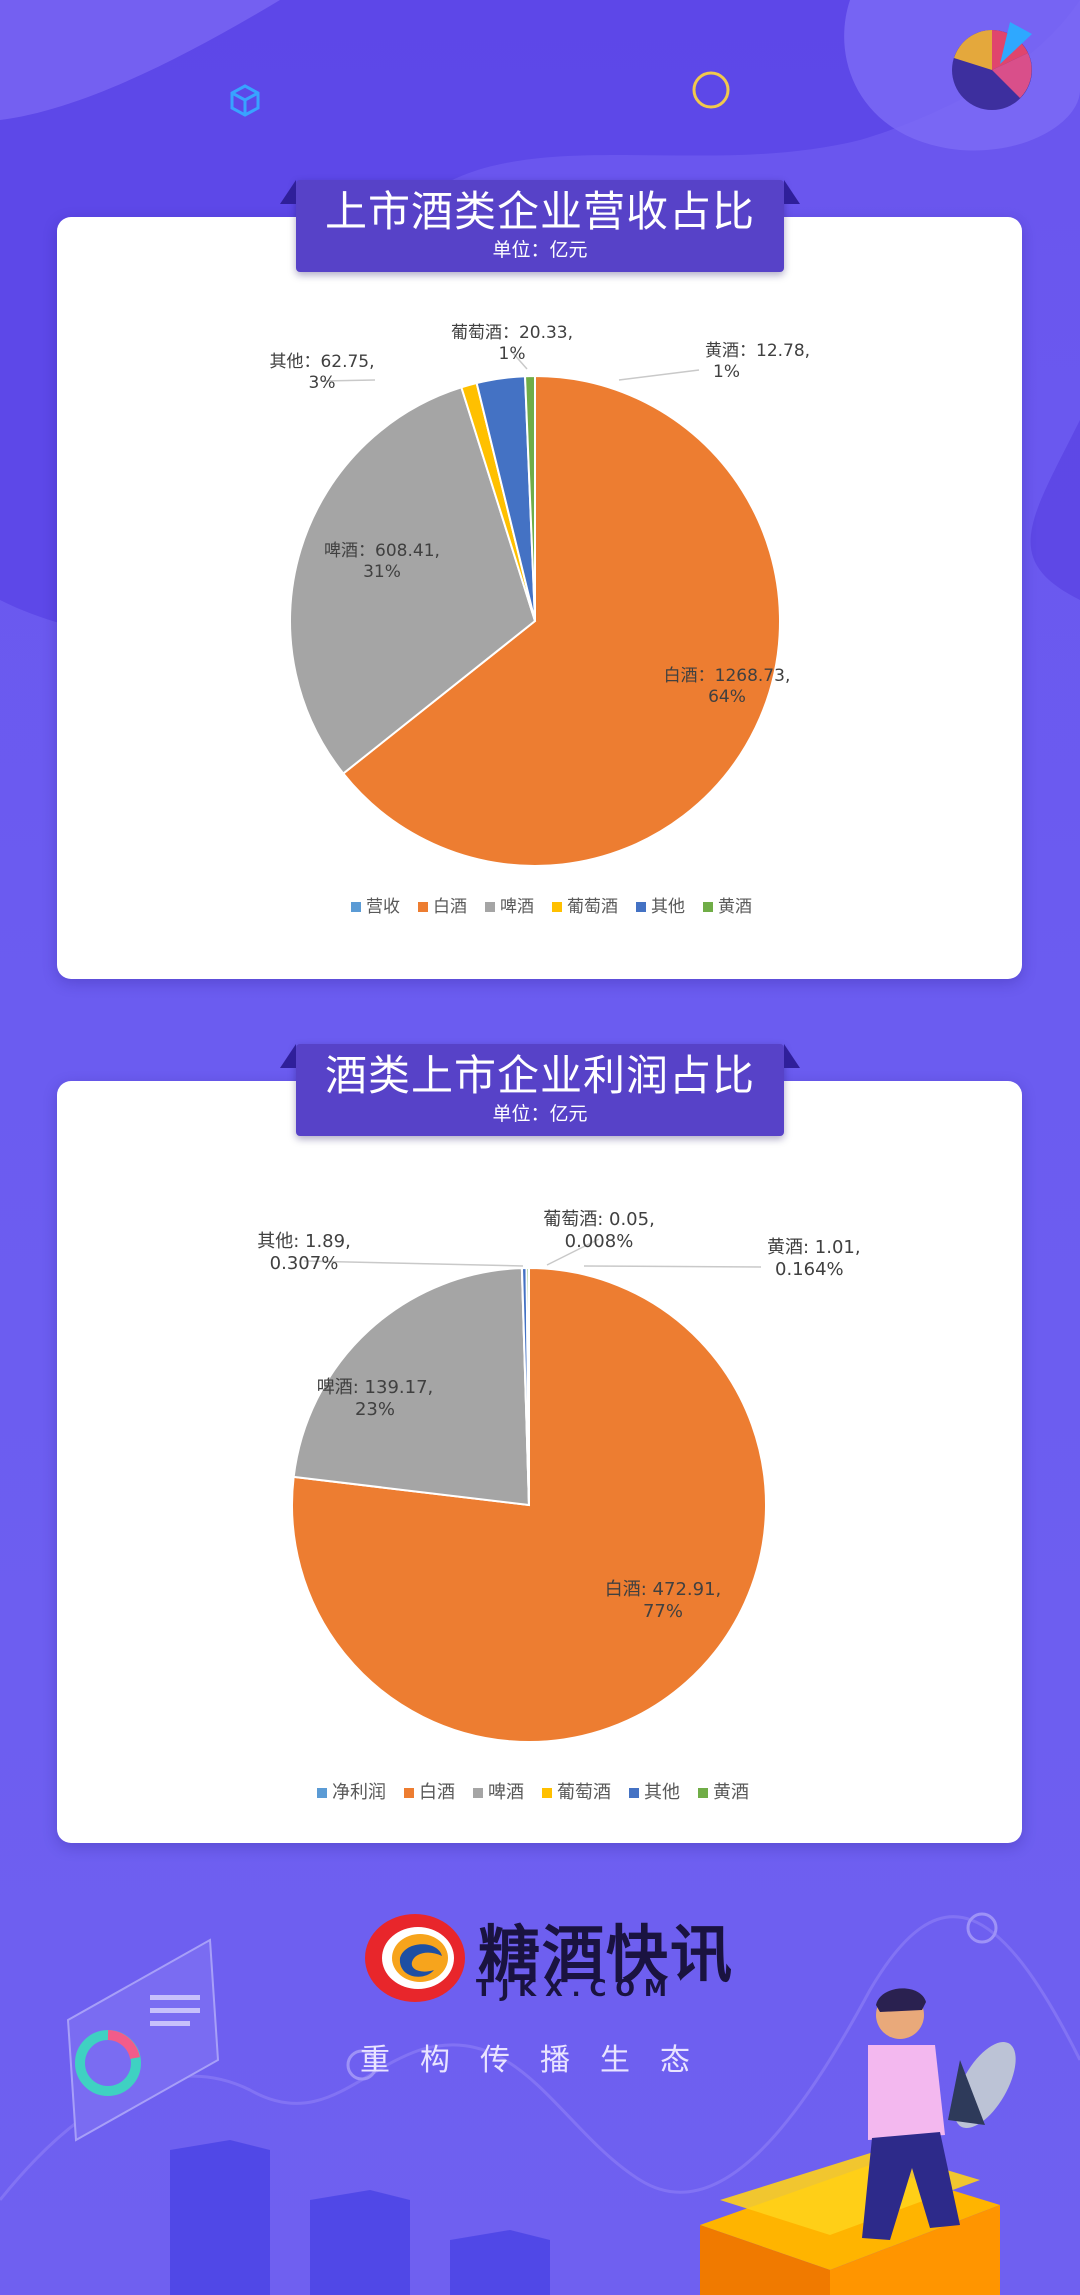 This screenshot has height=2295, width=1080. What do you see at coordinates (143, 2040) in the screenshot?
I see `dashboard-card-illustration` at bounding box center [143, 2040].